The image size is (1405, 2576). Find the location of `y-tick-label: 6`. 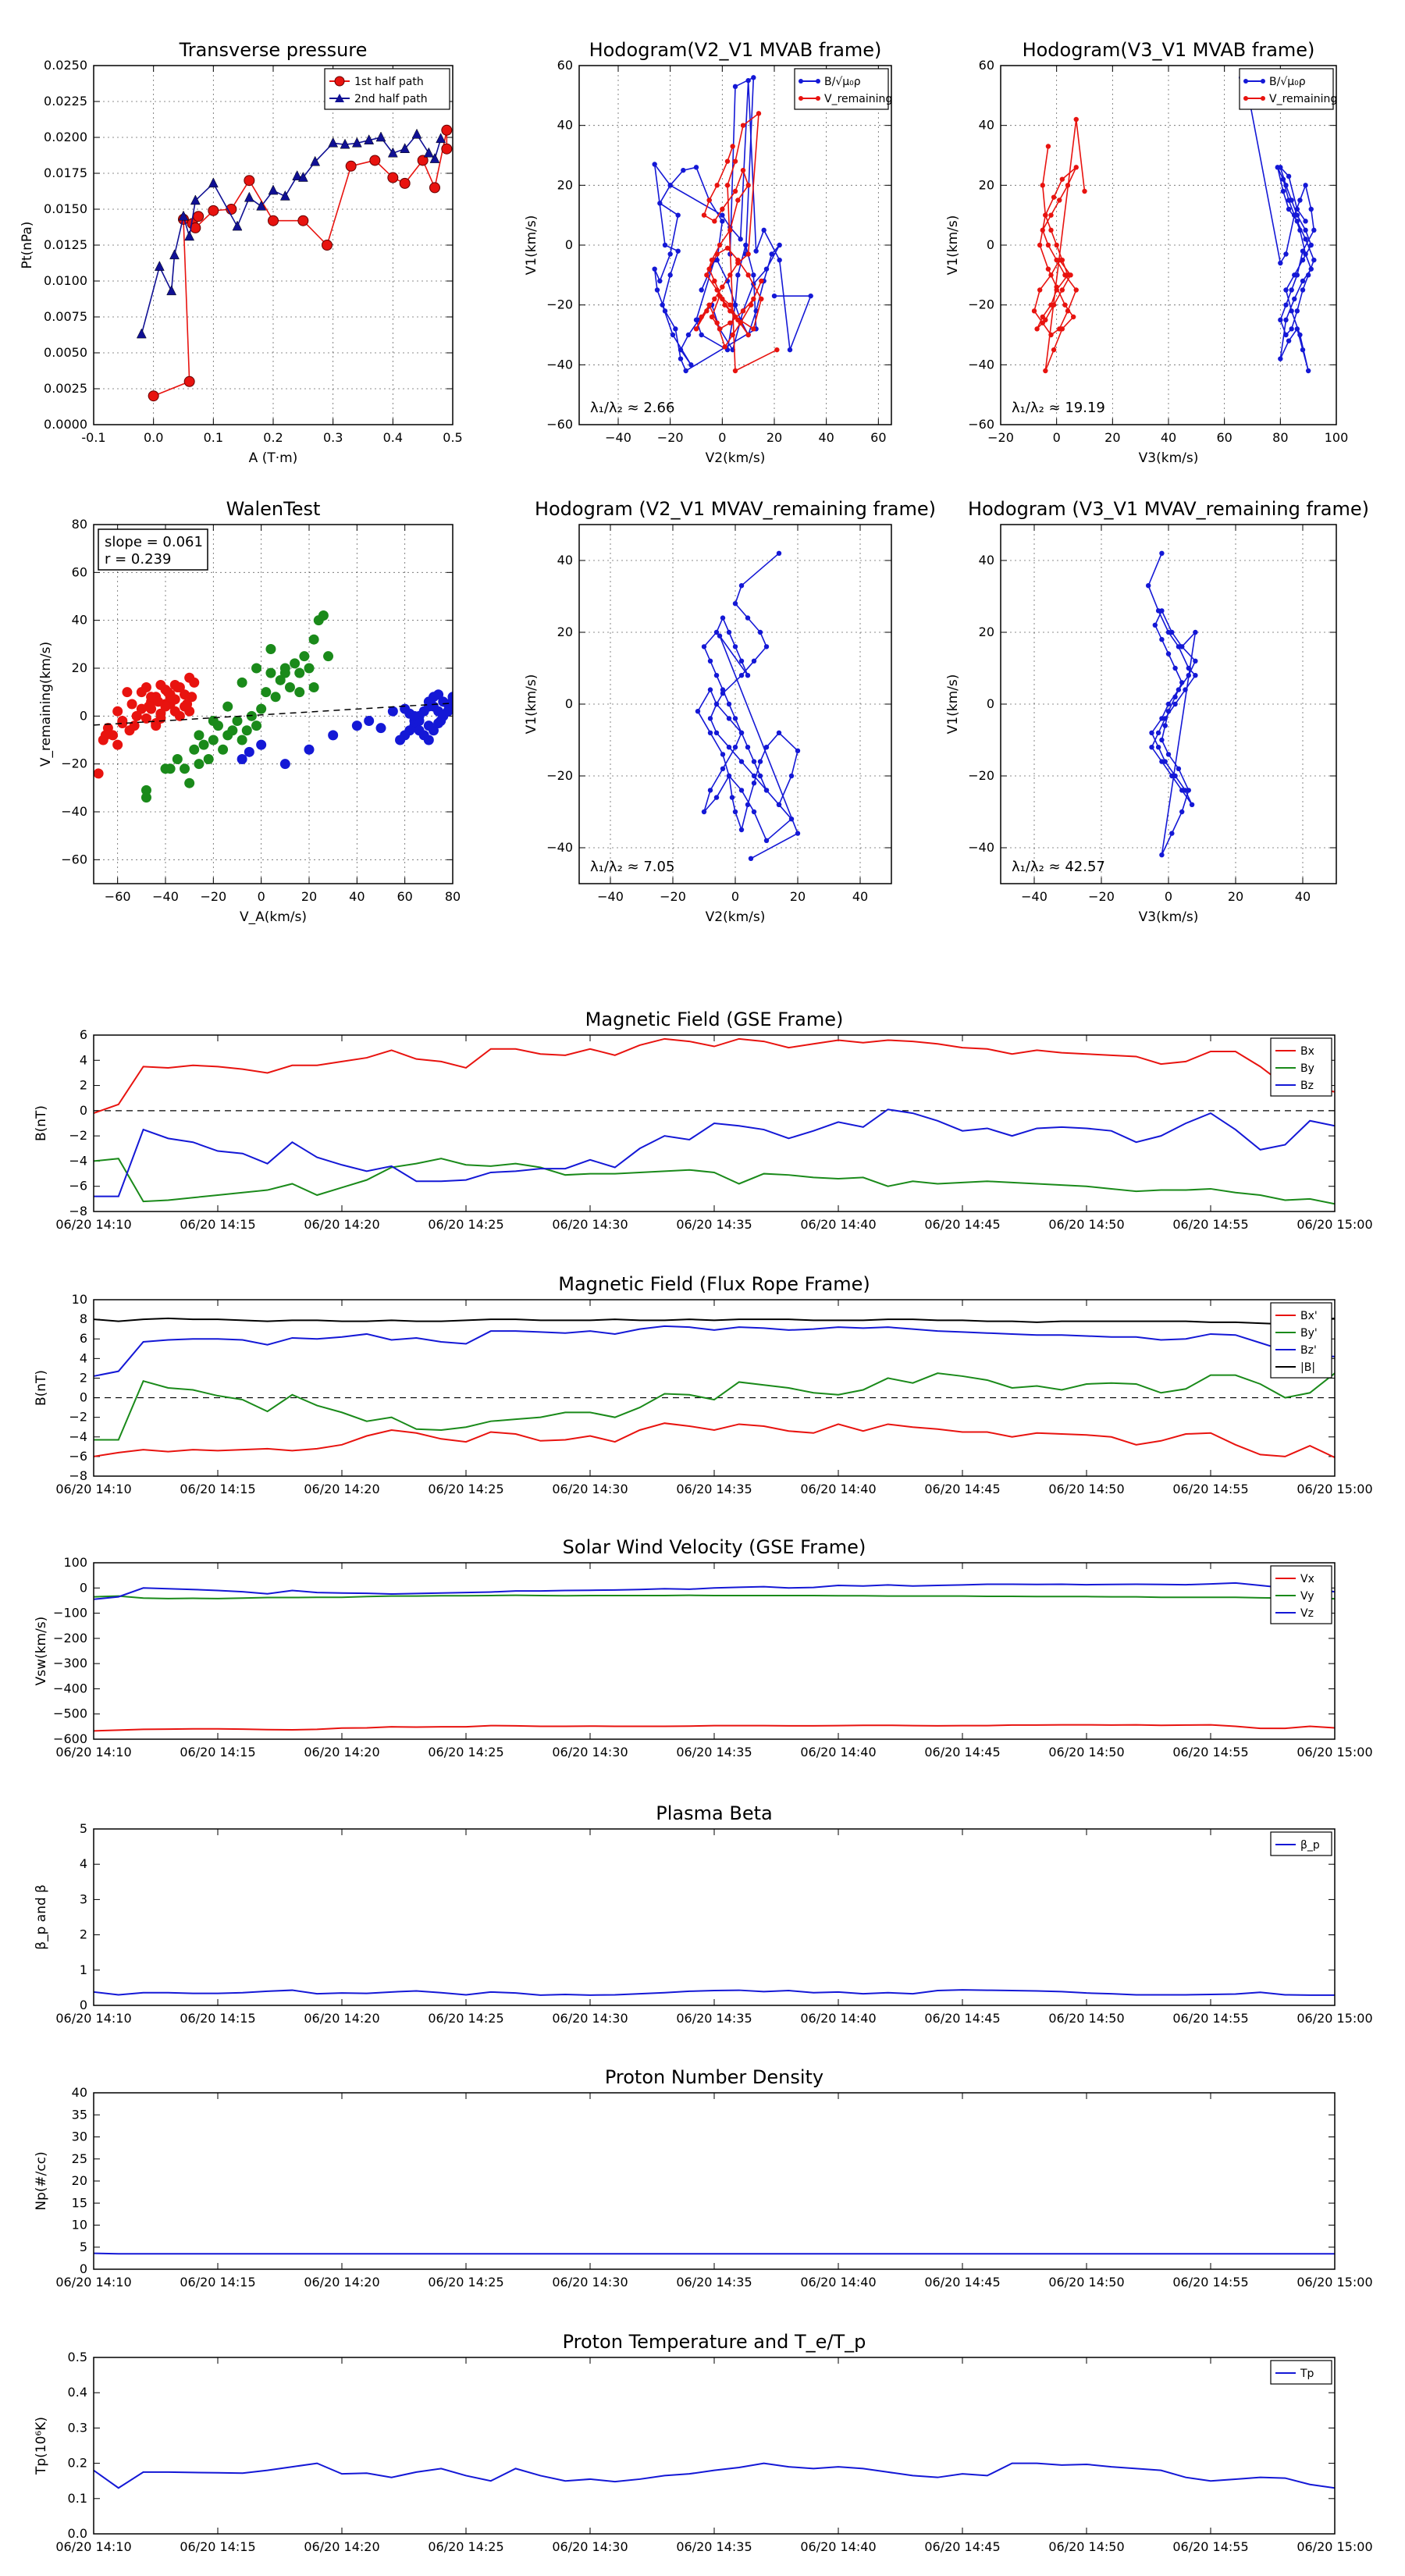

y-tick-label: 6 is located at coordinates (84, 1034).